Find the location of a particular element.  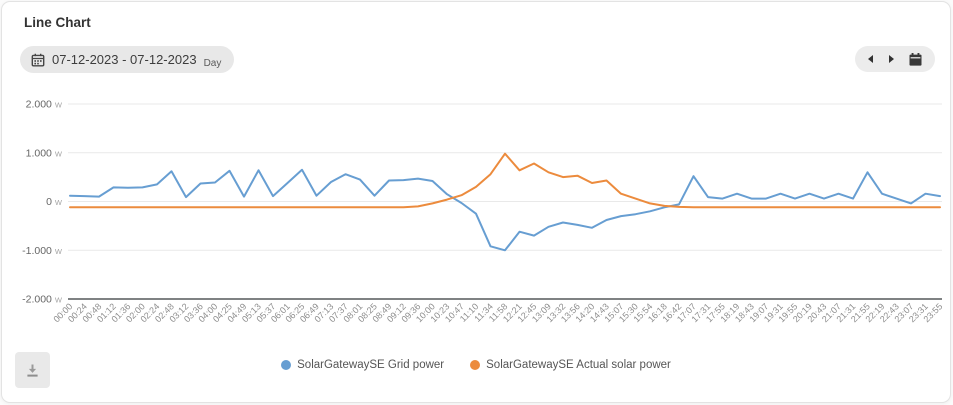

next-period-button is located at coordinates (891, 59).